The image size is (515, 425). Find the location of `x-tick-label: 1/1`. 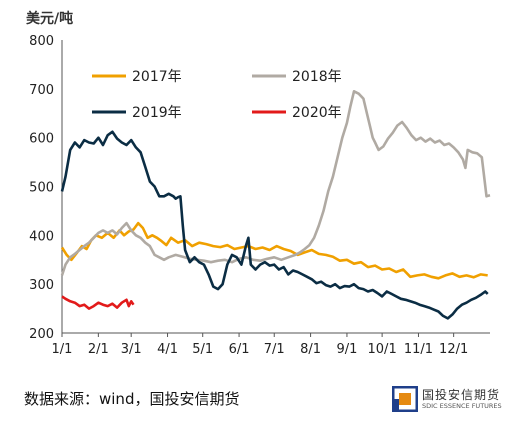

x-tick-label: 1/1 is located at coordinates (62, 349).